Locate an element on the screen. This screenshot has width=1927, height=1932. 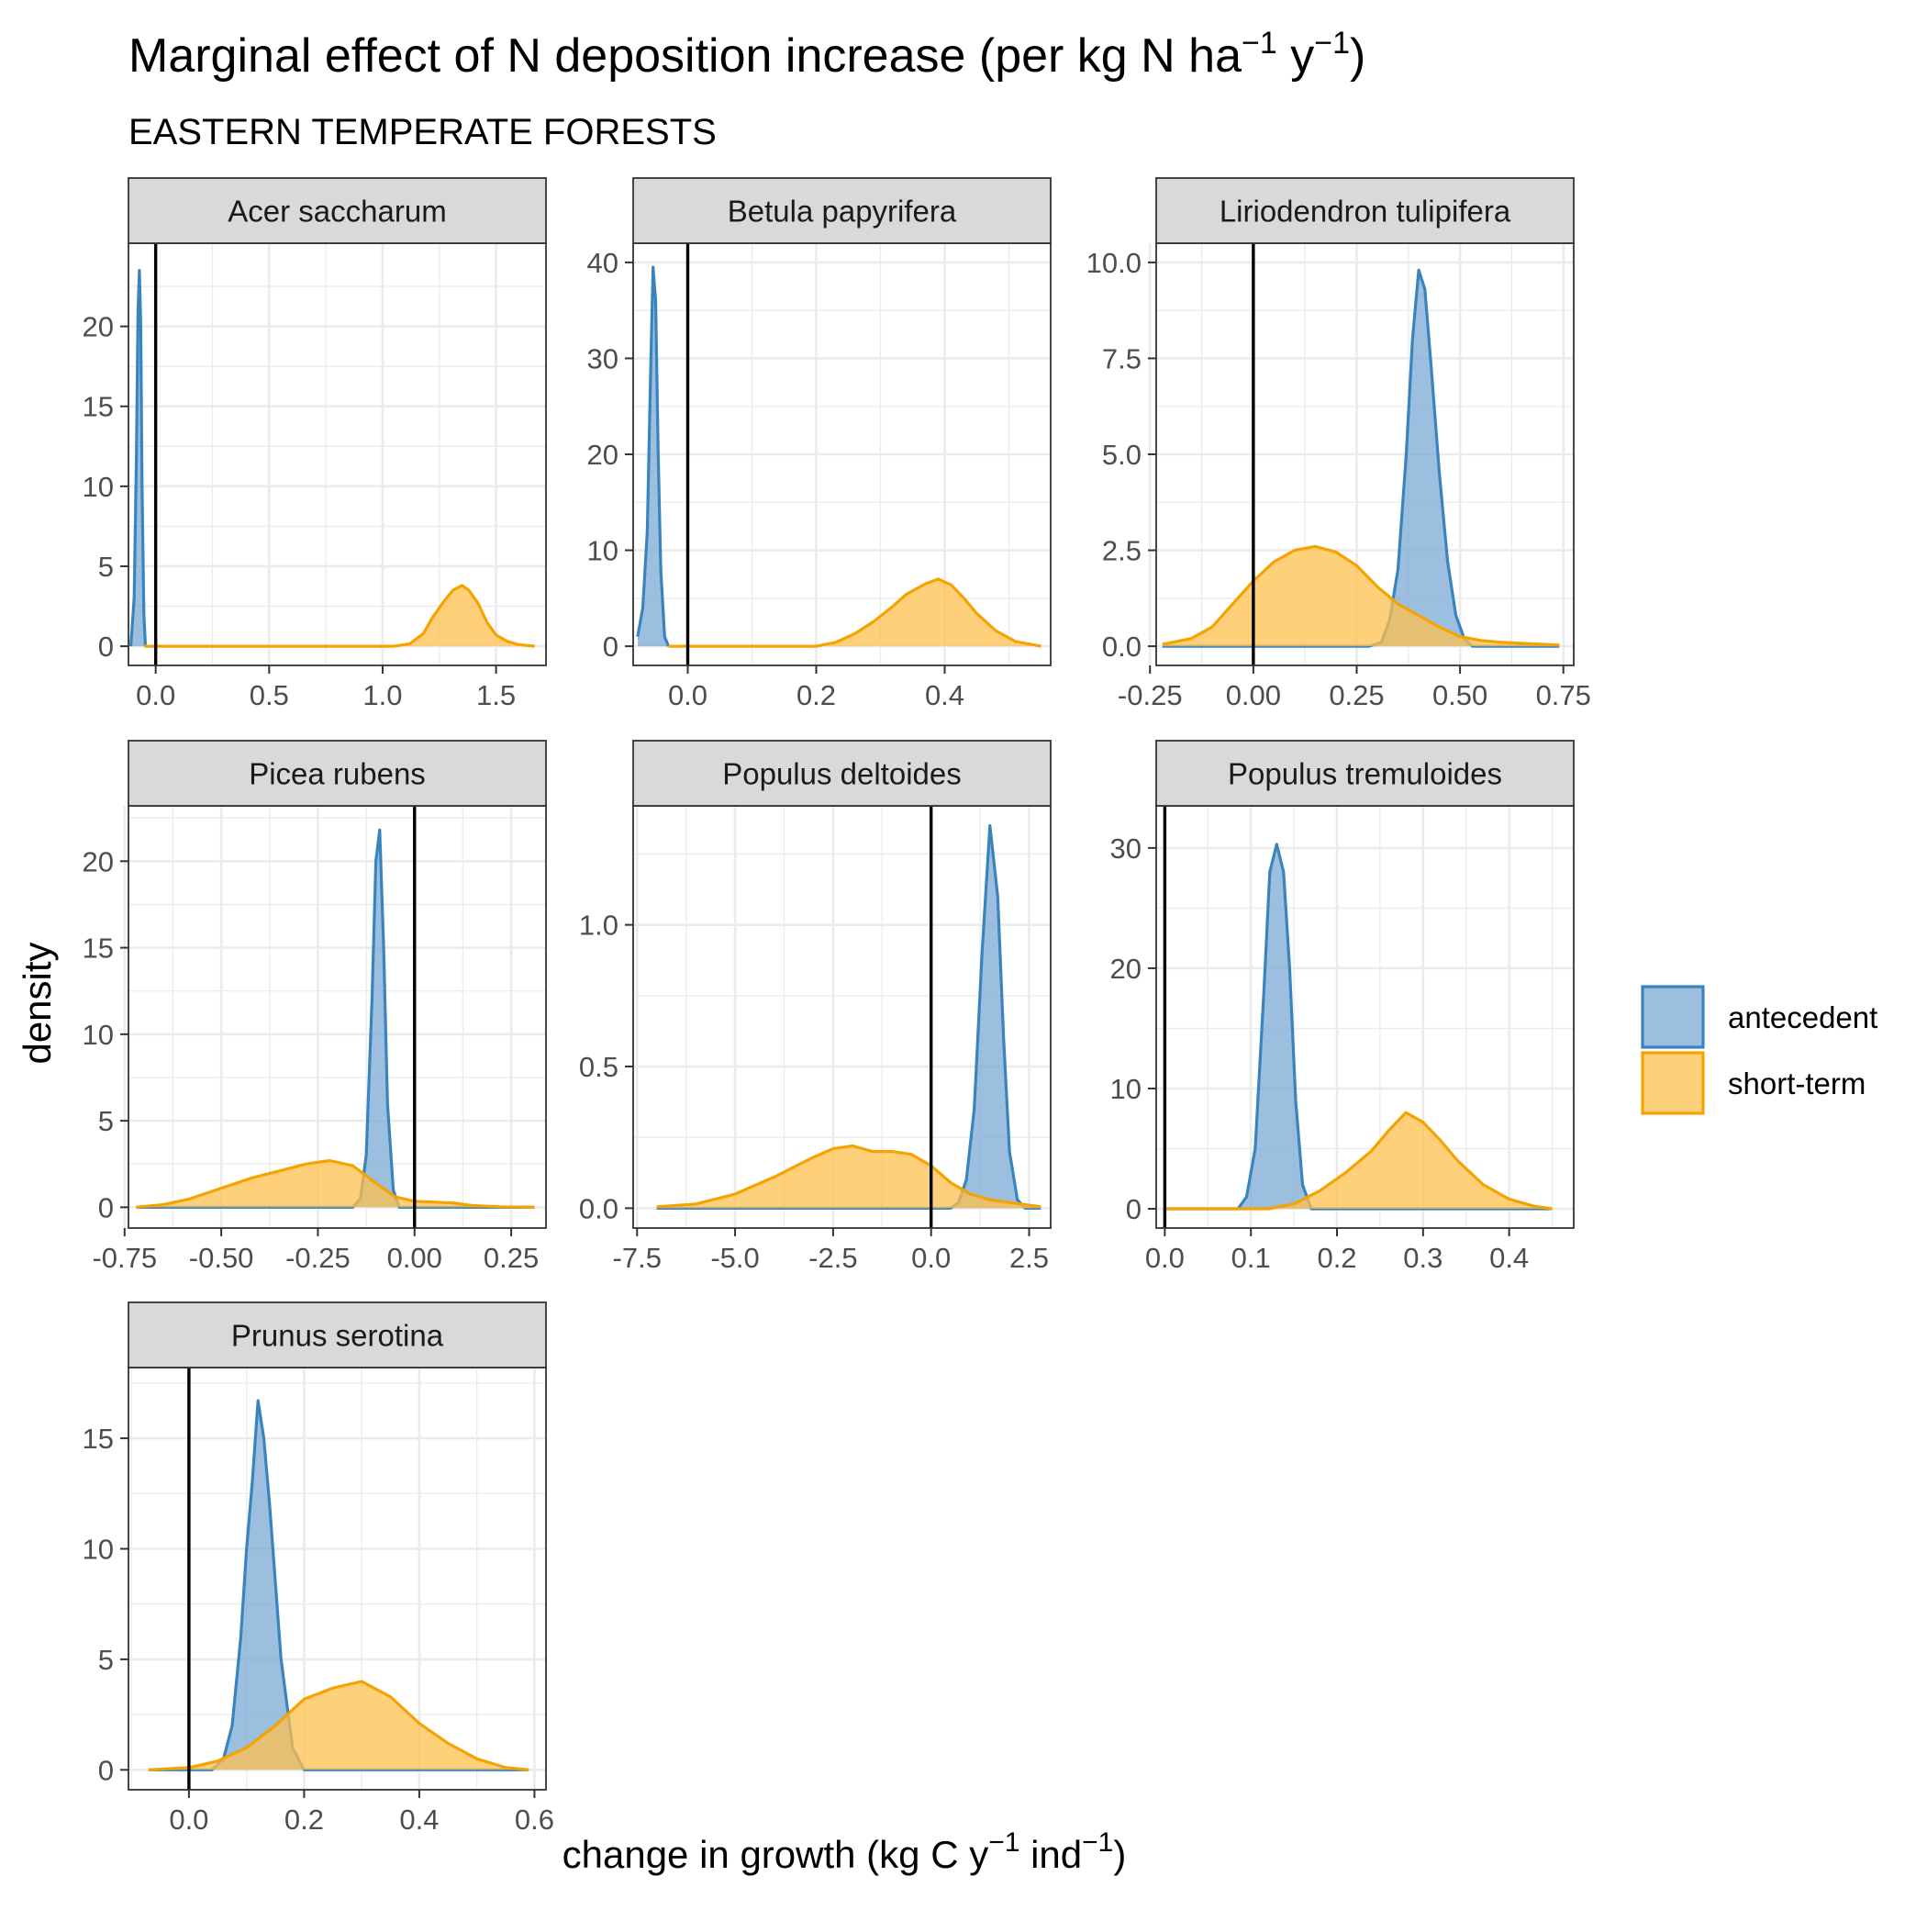
facet-strip-label: Liriodendron tulipifera is located at coordinates (1365, 212).